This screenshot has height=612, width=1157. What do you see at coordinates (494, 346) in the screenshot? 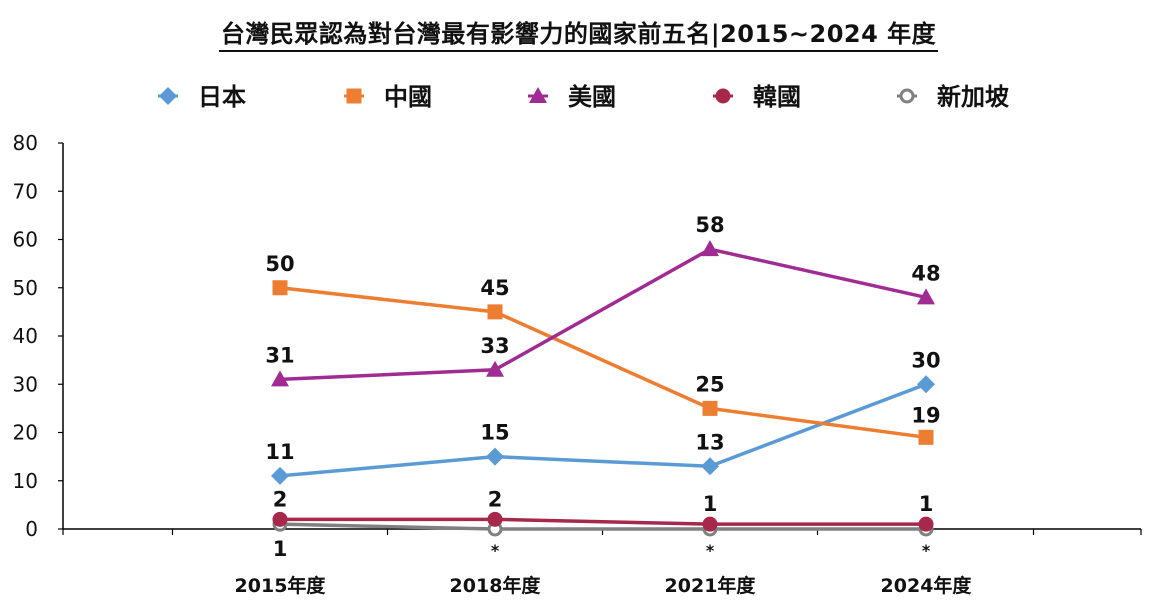
I see `data-label: 33` at bounding box center [494, 346].